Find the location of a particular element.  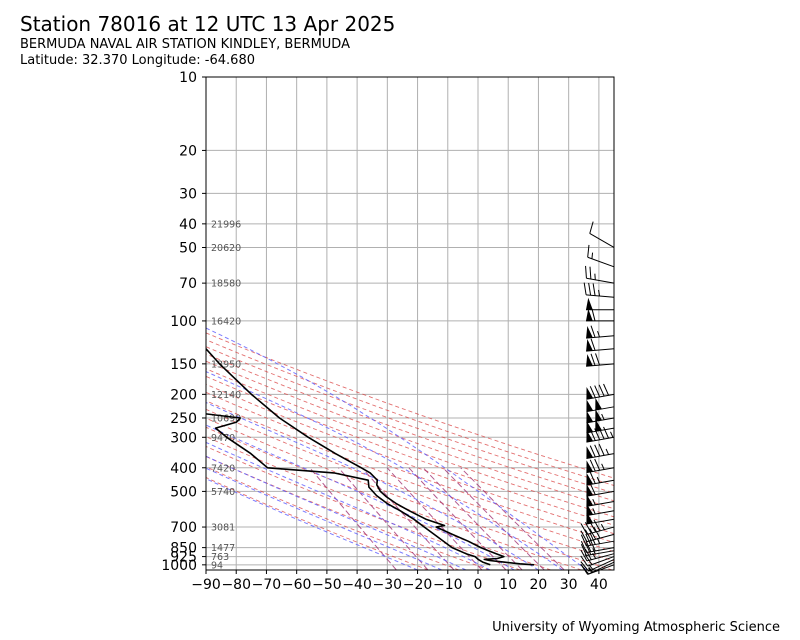

height-label: 763 is located at coordinates (220, 557).